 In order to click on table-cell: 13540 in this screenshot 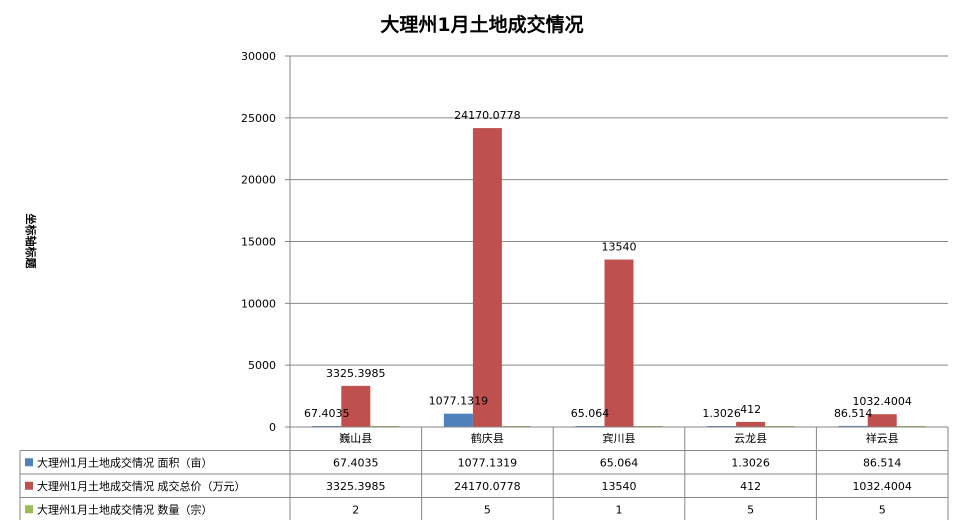, I will do `click(619, 486)`.